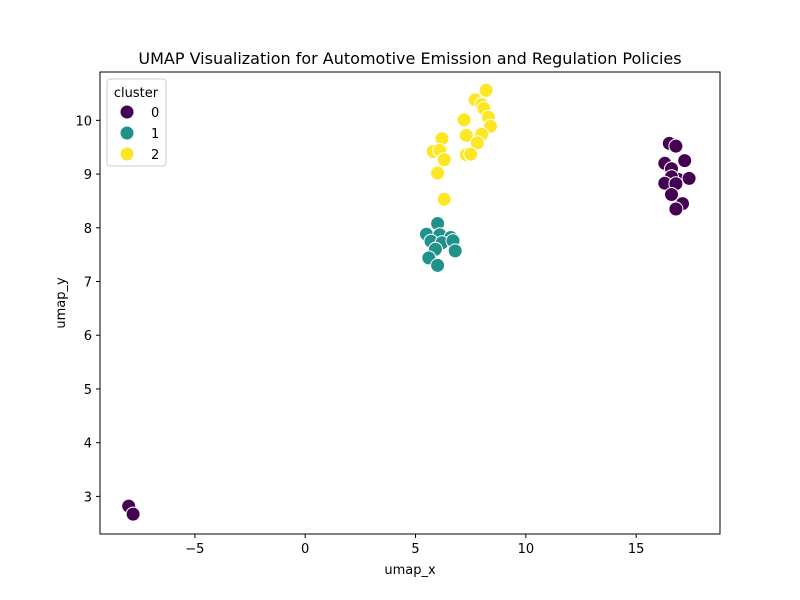 This screenshot has height=600, width=800. What do you see at coordinates (155, 113) in the screenshot?
I see `legend-label-cluster-0: 0` at bounding box center [155, 113].